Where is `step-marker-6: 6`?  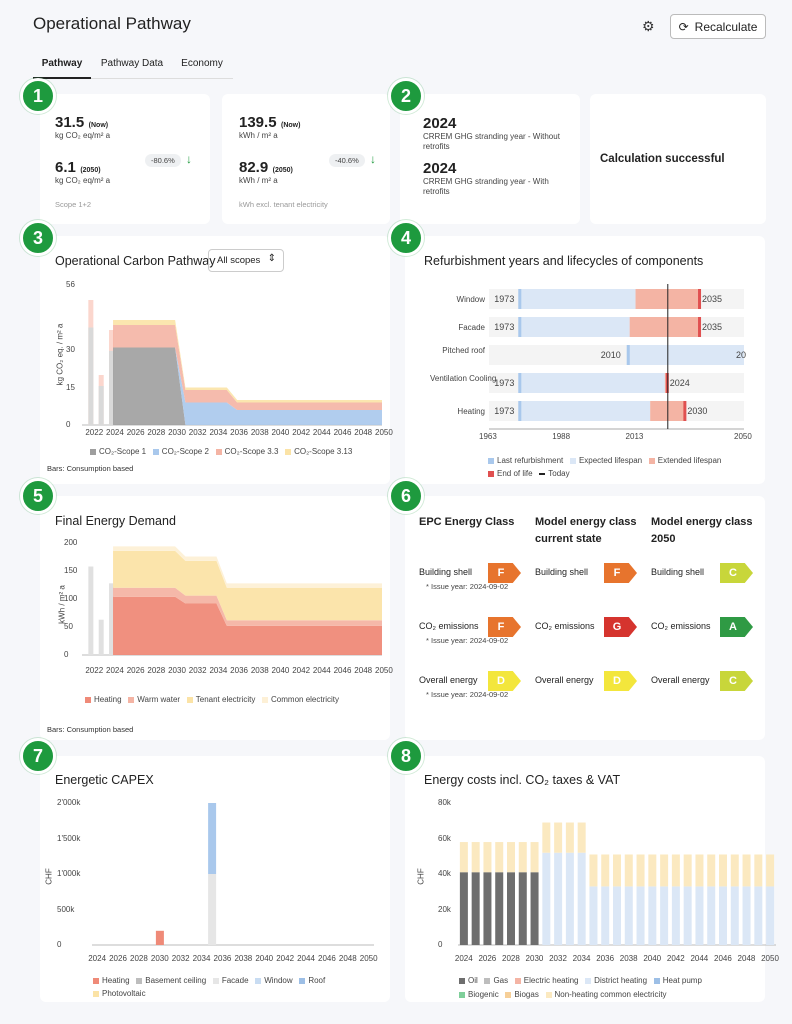
step-marker-6: 6 is located at coordinates (406, 496).